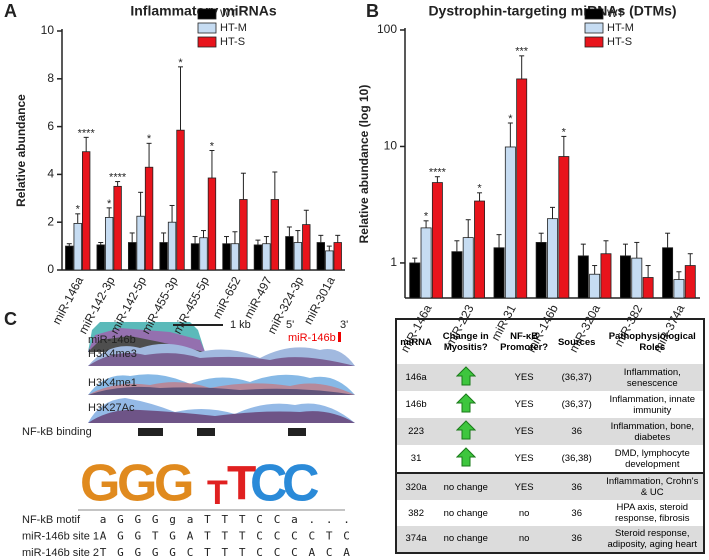 The height and width of the screenshot is (560, 709). I want to click on significance: ***, so click(522, 52).